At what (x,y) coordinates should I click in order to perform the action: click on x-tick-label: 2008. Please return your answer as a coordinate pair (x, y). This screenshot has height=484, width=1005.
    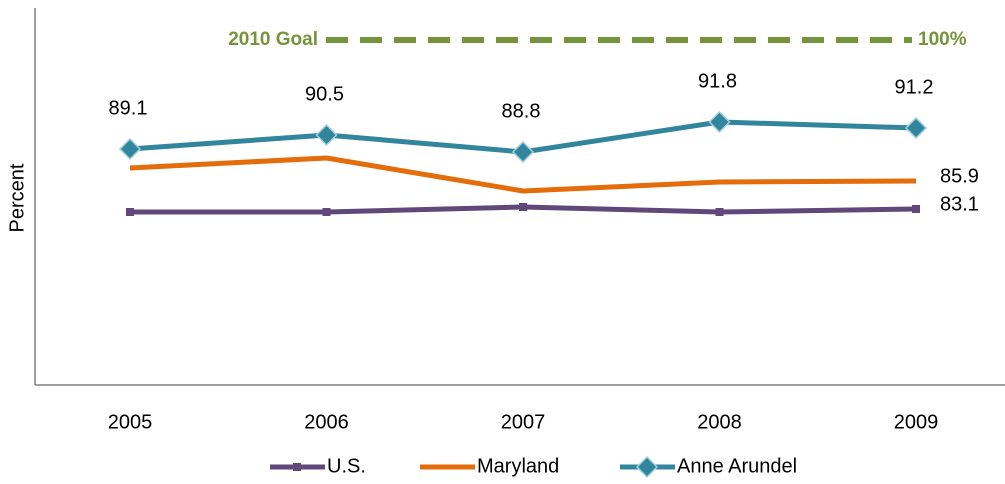
    Looking at the image, I should click on (719, 422).